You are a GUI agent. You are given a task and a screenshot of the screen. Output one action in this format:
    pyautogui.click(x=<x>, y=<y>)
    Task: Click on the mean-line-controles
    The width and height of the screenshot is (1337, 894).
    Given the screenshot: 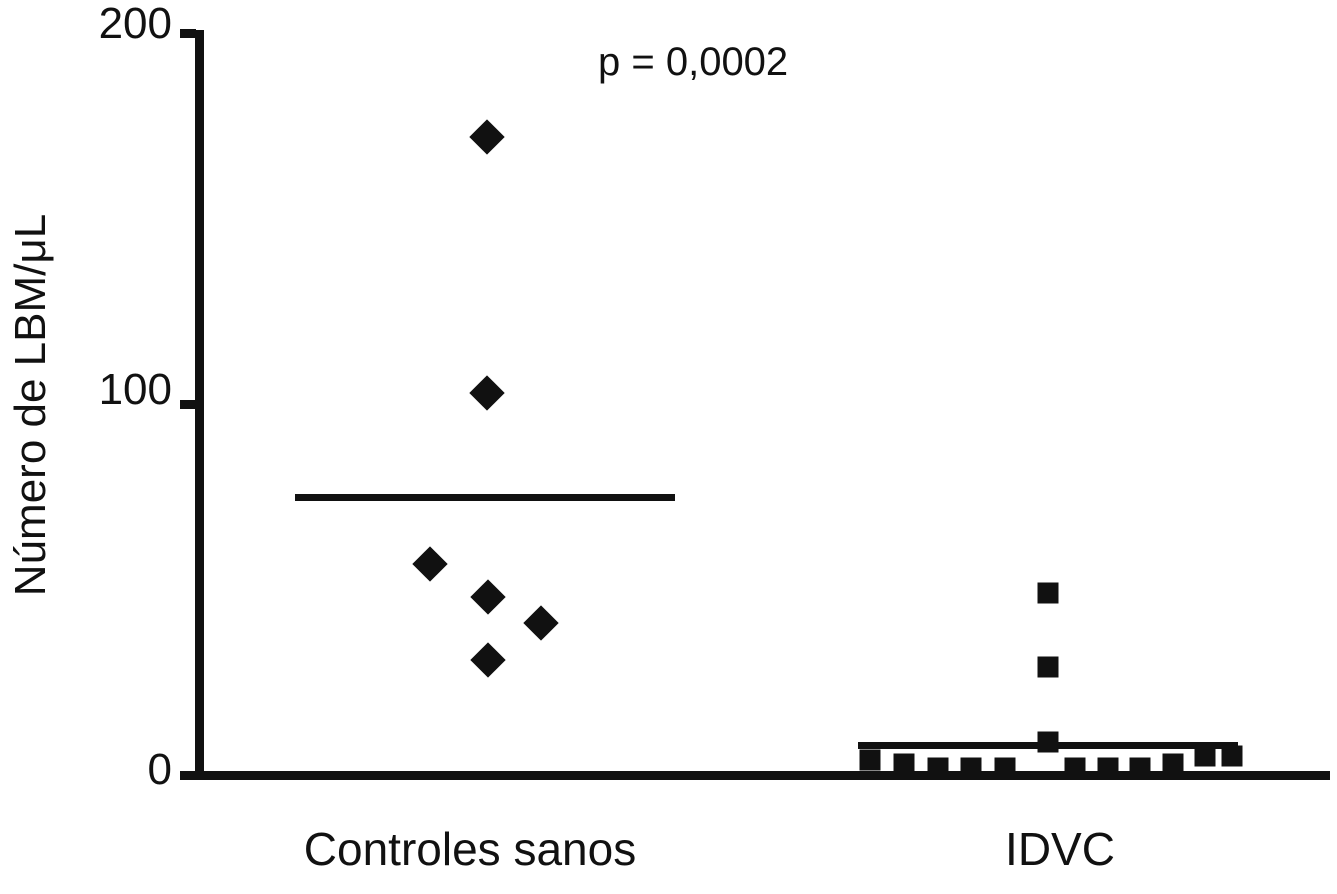 What is the action you would take?
    pyautogui.click(x=485, y=497)
    